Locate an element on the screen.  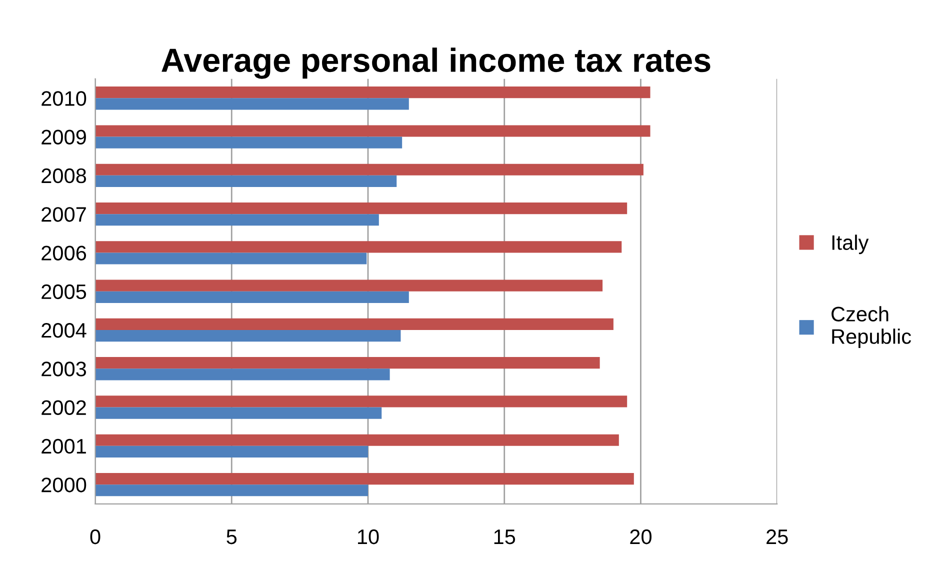
y-tick-label: 2003 is located at coordinates (64, 369).